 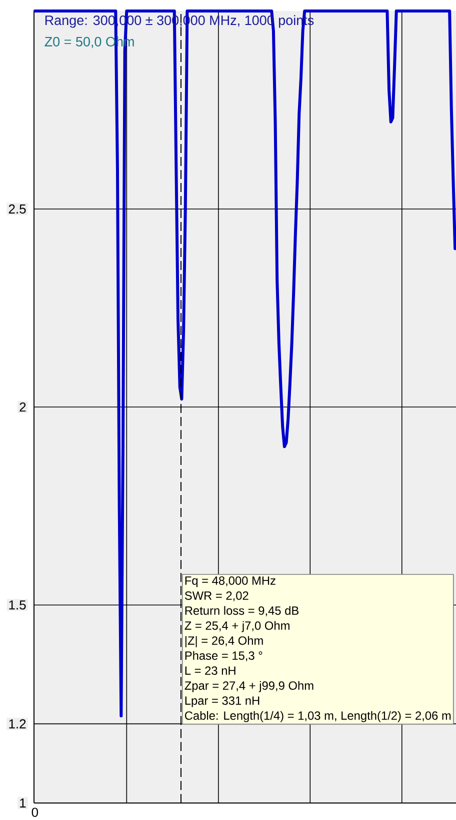 I want to click on y-tick-label: 2.5, so click(x=17, y=209).